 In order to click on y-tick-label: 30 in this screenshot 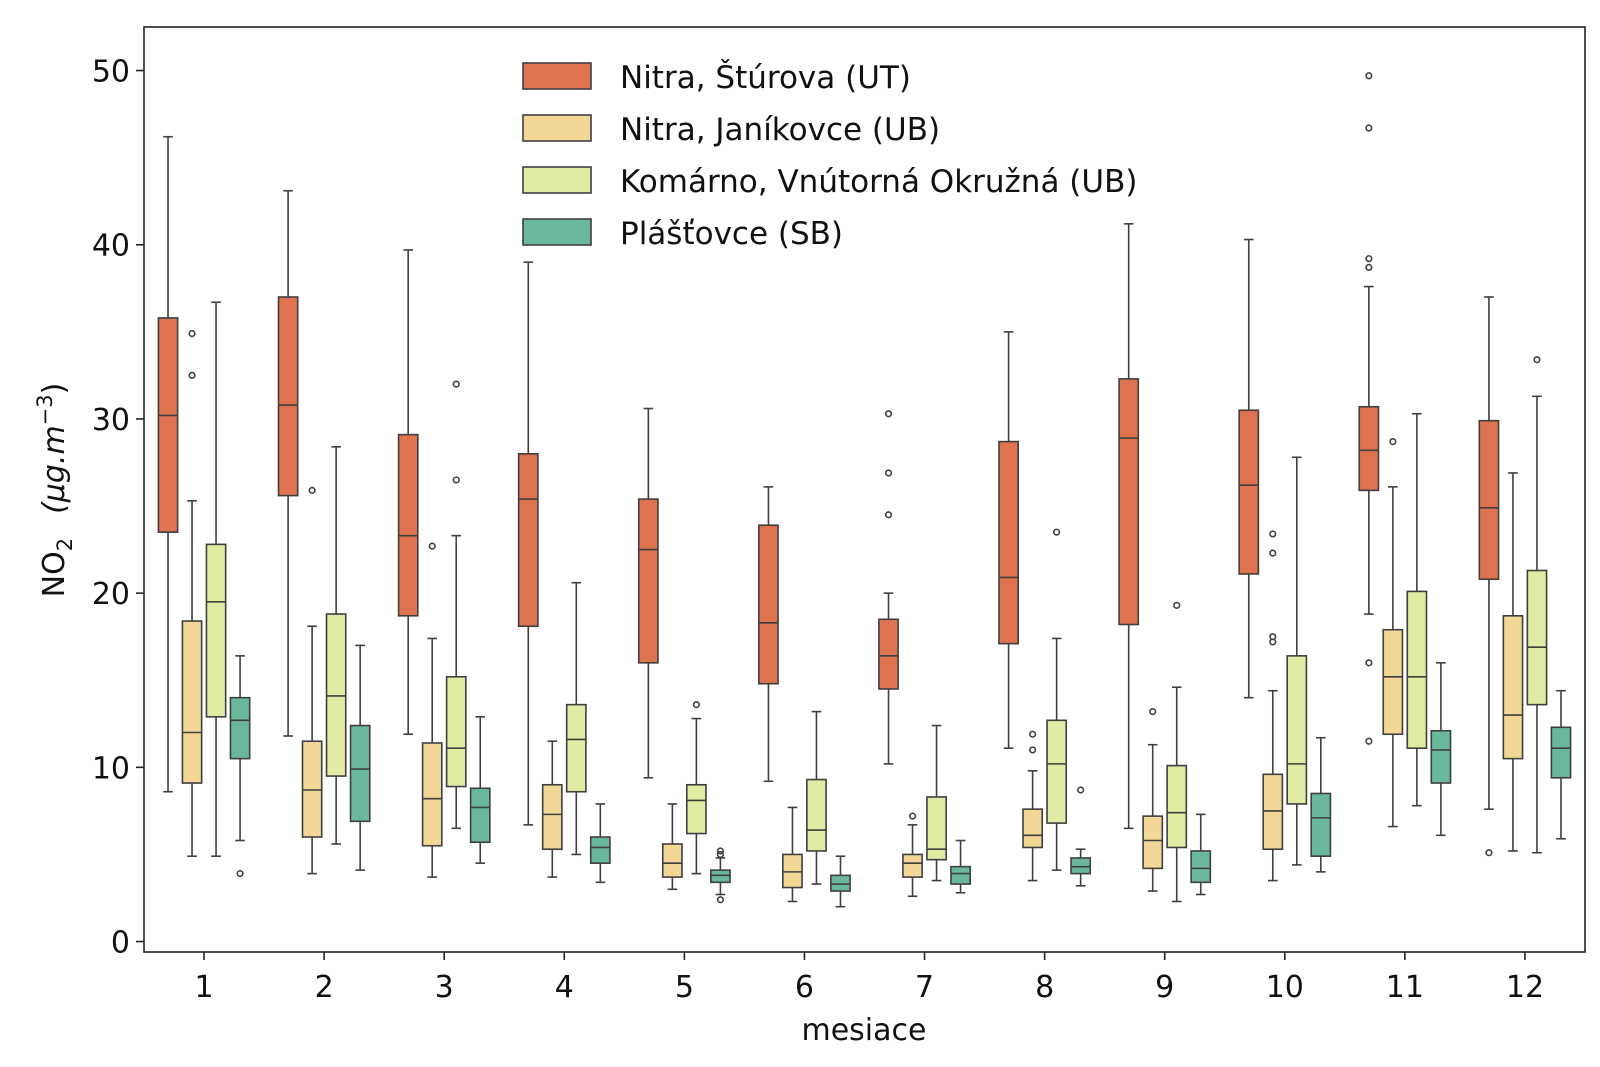, I will do `click(111, 420)`.